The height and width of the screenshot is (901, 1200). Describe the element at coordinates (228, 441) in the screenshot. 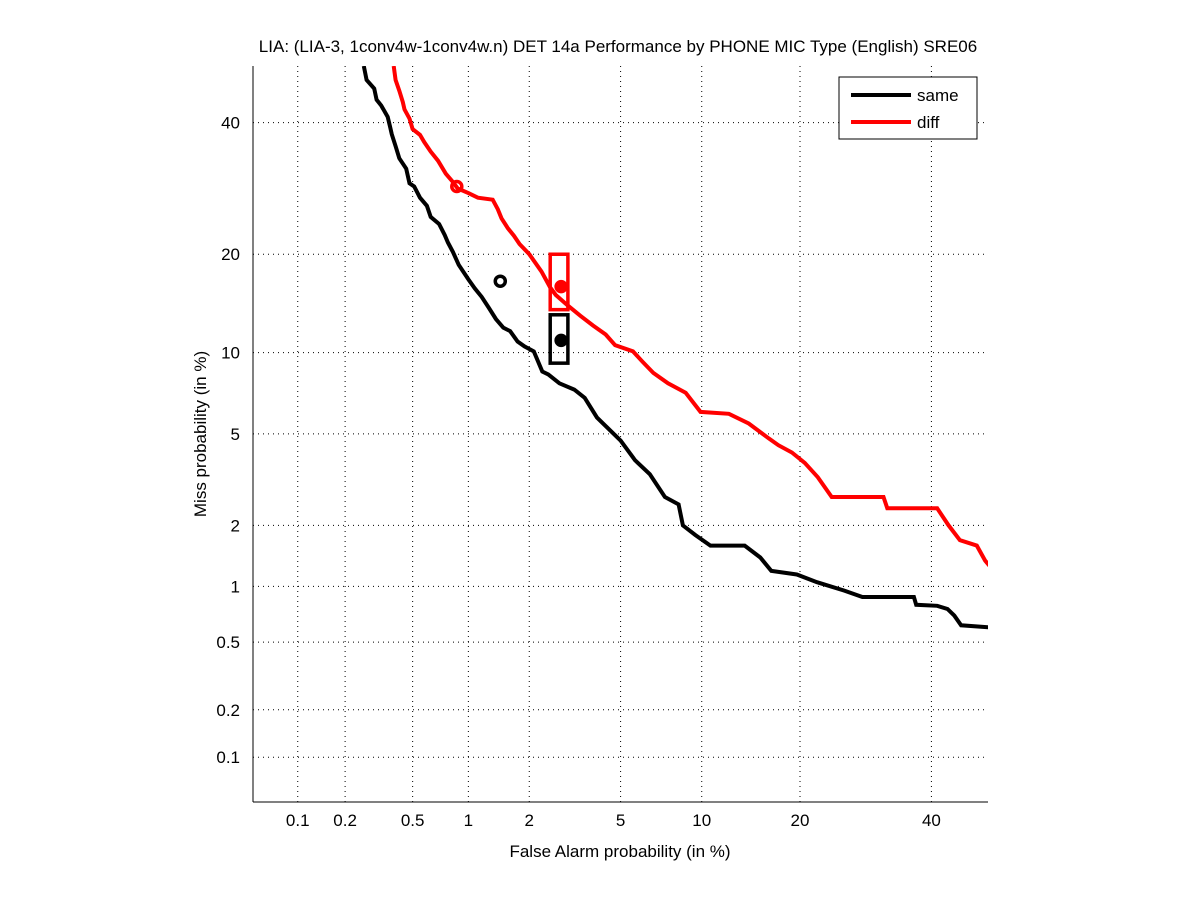

I see `y-tick-labels: 0.1 0.2 0.5 1 2 5 10 20 40` at that location.